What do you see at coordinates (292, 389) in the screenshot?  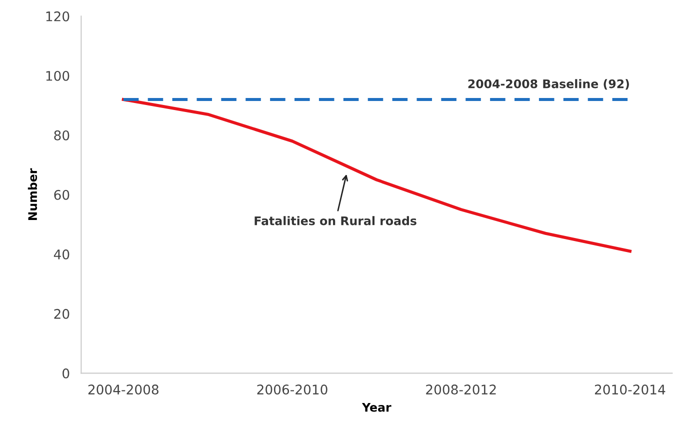 I see `x-tick-label: 2006-2010` at bounding box center [292, 389].